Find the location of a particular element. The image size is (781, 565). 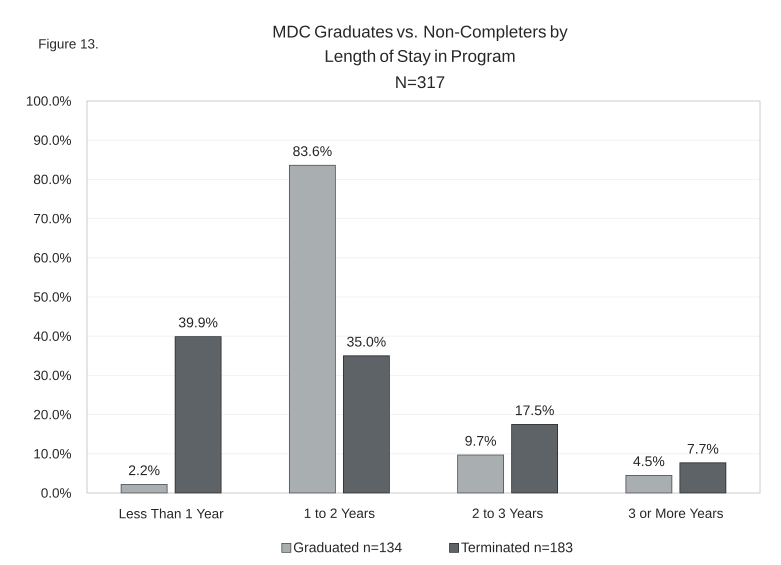

legend-label: Graduated n=134 is located at coordinates (348, 547).